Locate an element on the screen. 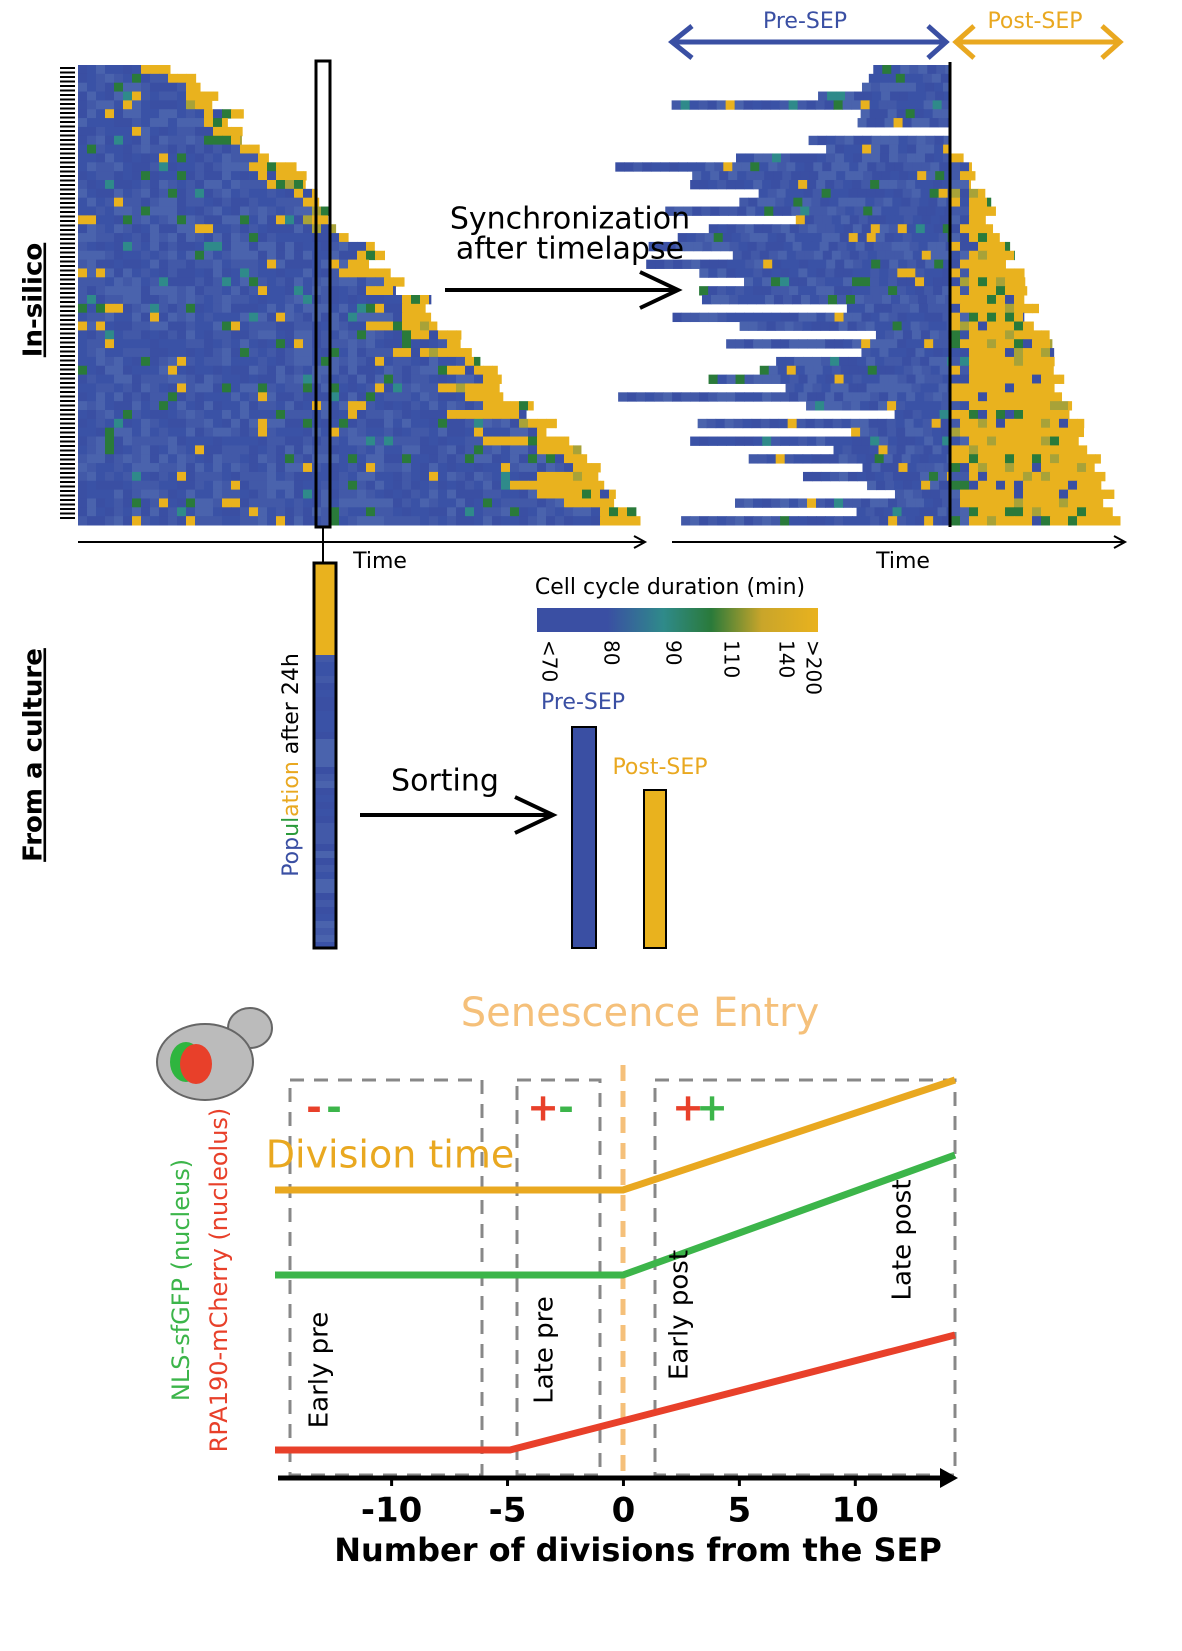 This screenshot has height=1651, width=1182. heatmap-right is located at coordinates (868, 295).